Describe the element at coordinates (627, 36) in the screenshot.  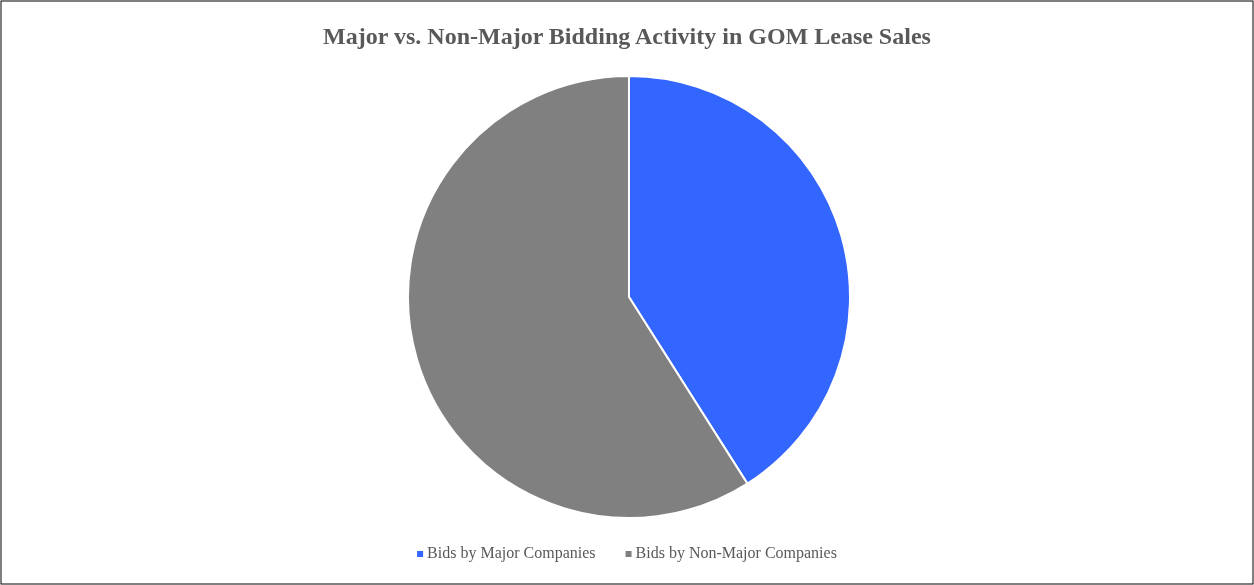
I see `chart-title: Major vs. Non-Major Bidding Activity in GOM Lease Sales` at that location.